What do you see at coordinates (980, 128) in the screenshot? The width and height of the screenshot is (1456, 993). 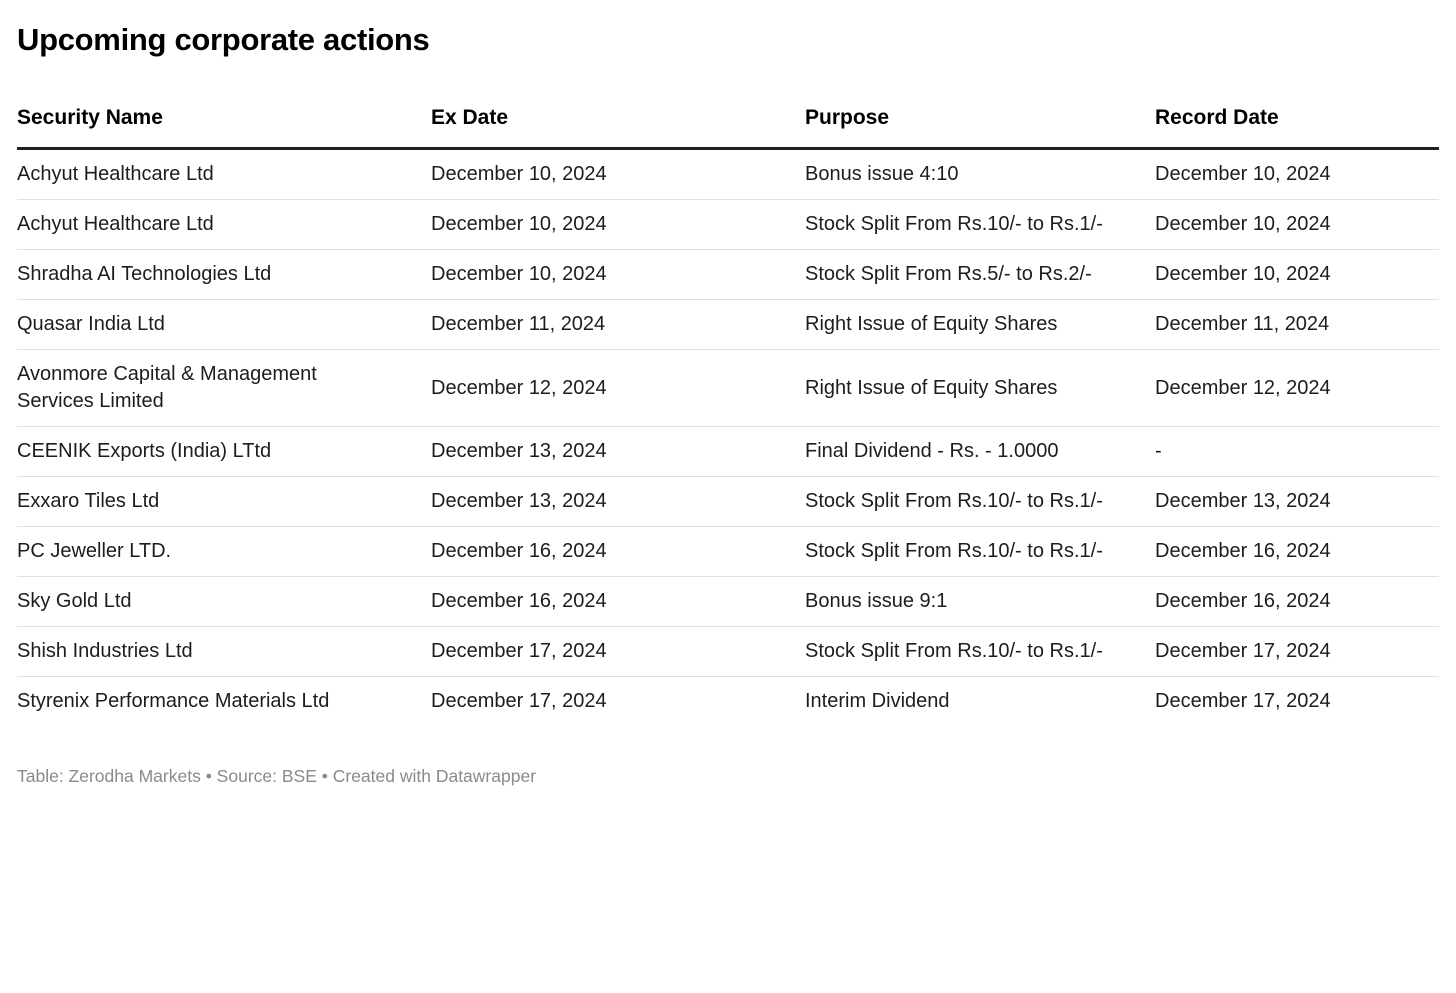 I see `column-header-purpose: Purpose` at bounding box center [980, 128].